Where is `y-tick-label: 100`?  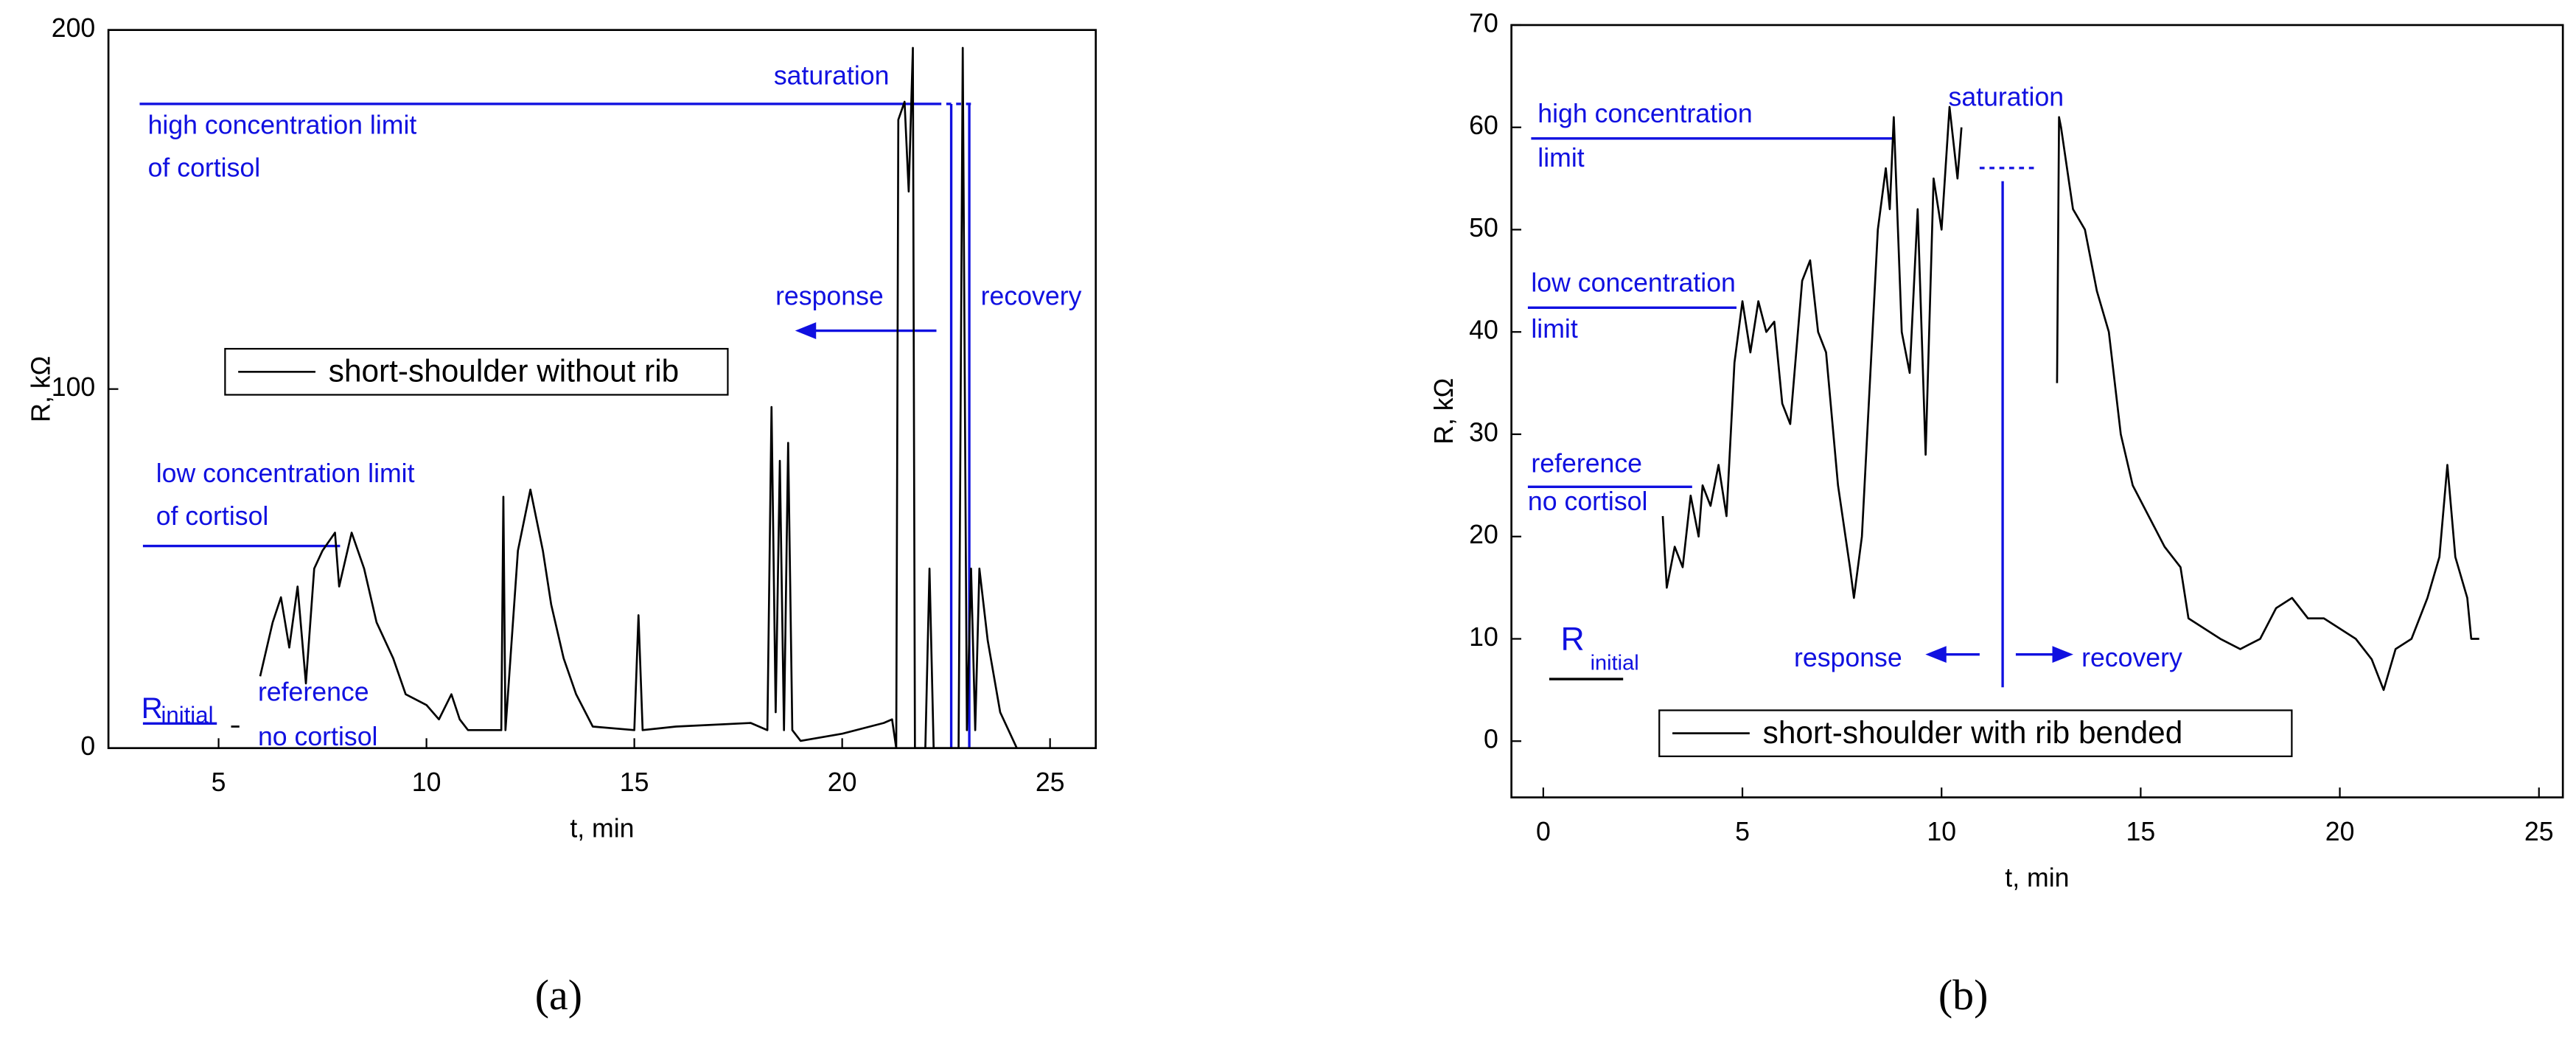 y-tick-label: 100 is located at coordinates (74, 387).